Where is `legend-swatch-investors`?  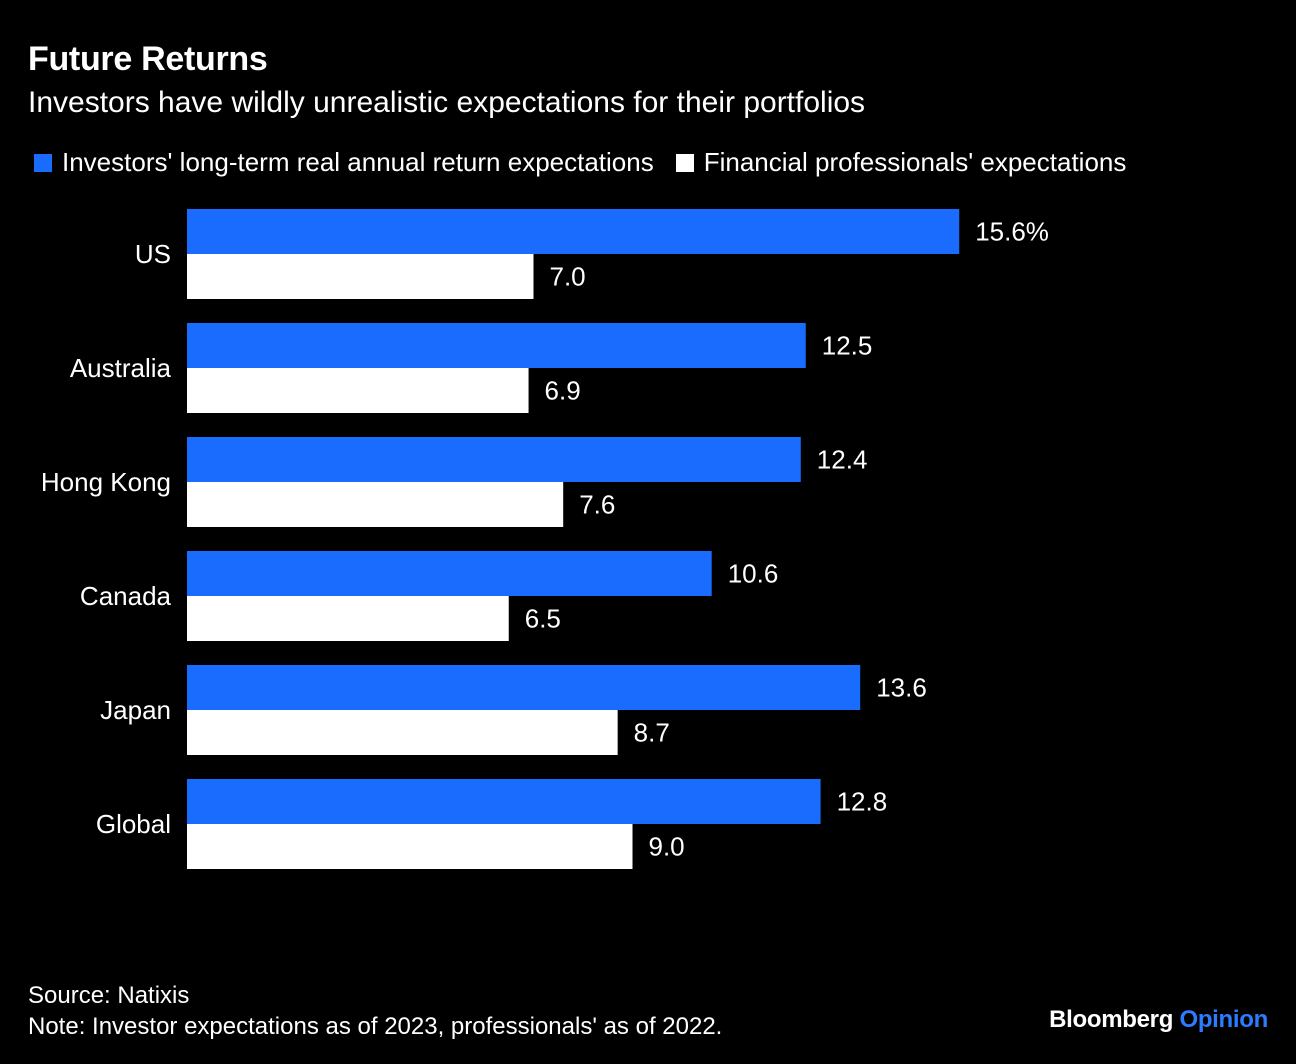 legend-swatch-investors is located at coordinates (43, 162).